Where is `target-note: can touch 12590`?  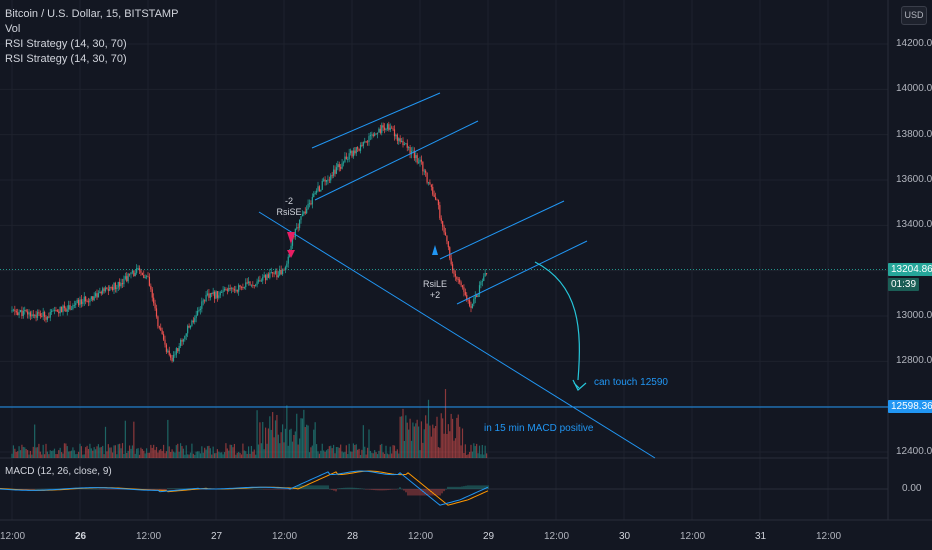 target-note: can touch 12590 is located at coordinates (631, 382).